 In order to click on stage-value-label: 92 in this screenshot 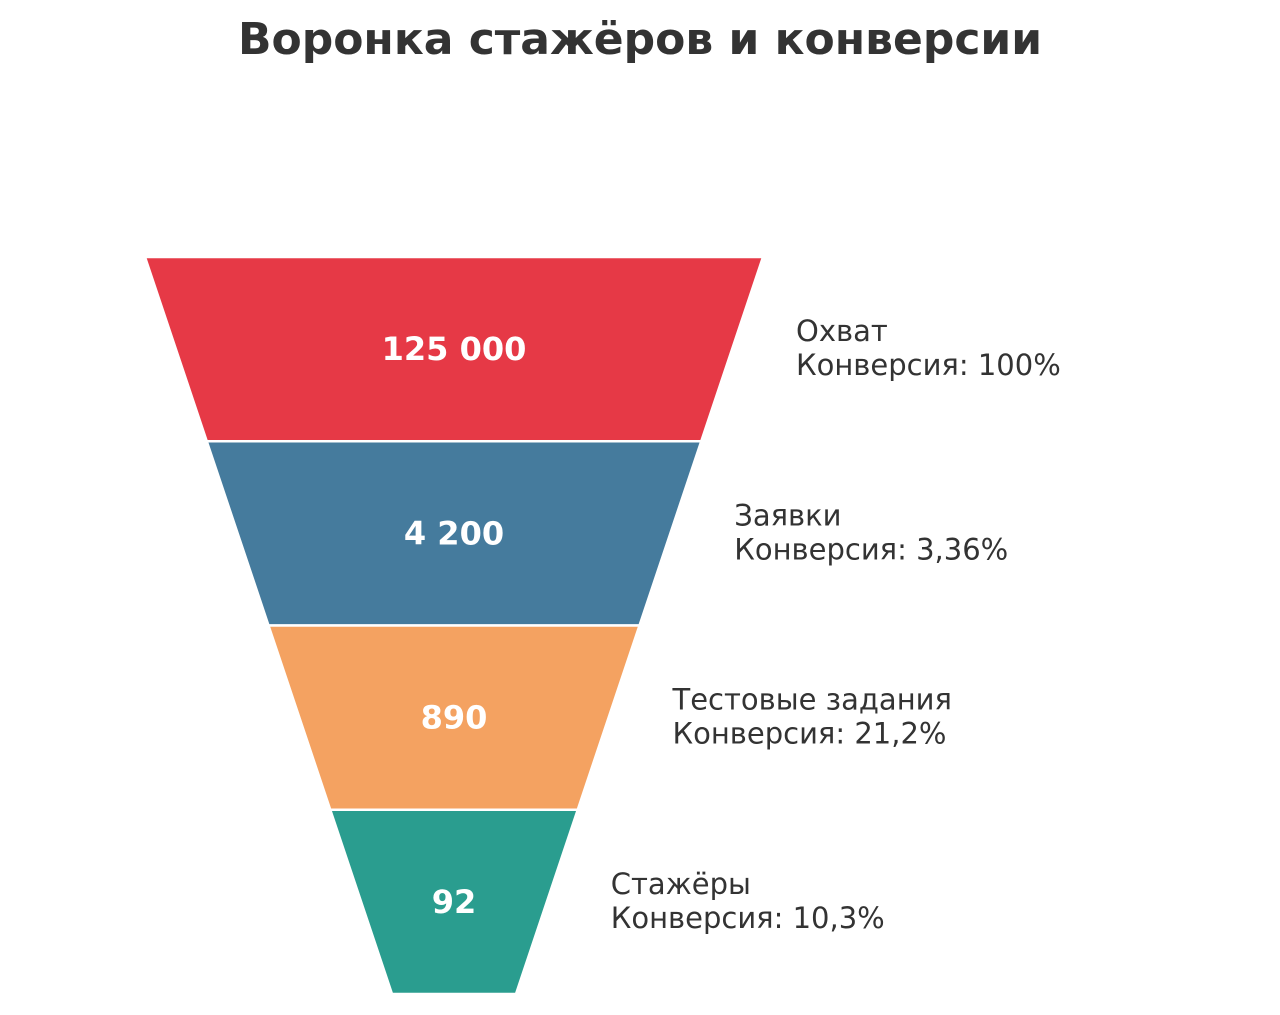, I will do `click(454, 902)`.